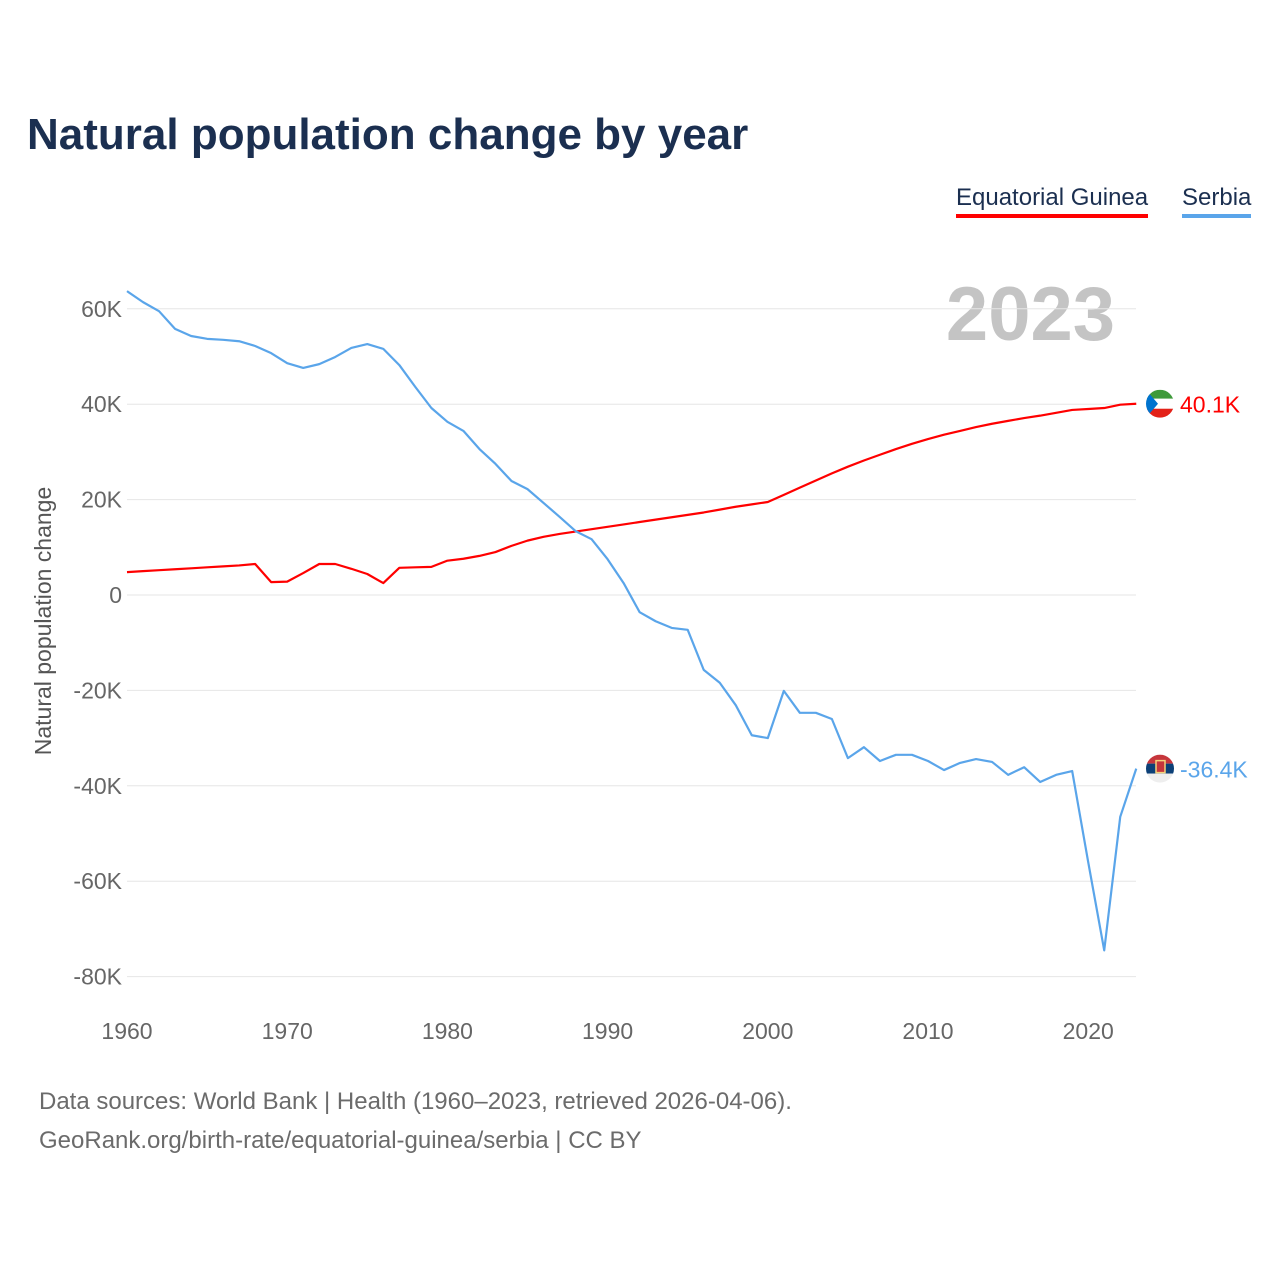 The image size is (1280, 1280). I want to click on y-tick-label: -60K, so click(97, 881).